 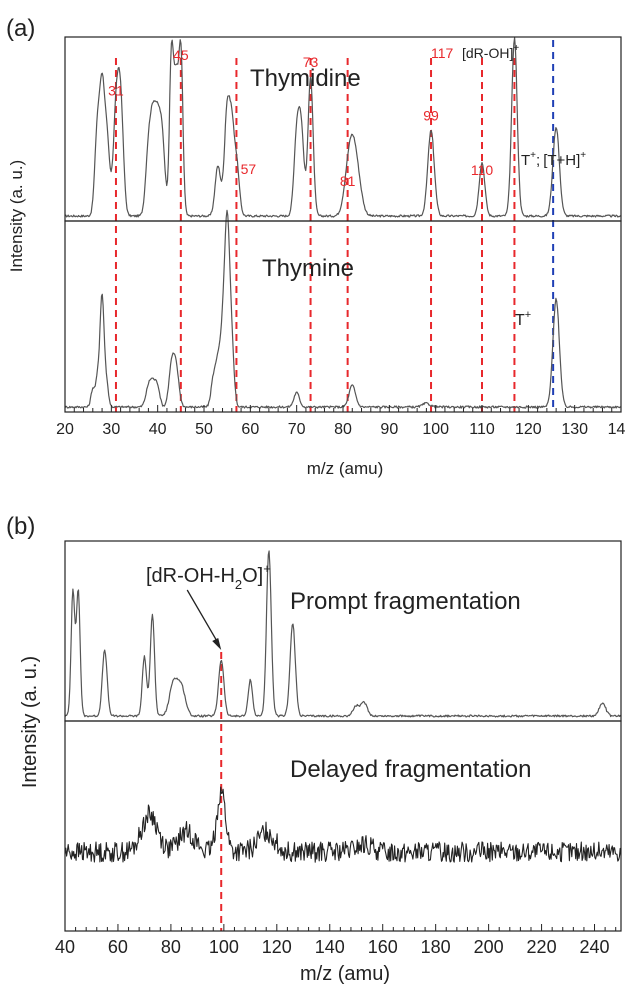 I want to click on x-tick-label: 160, so click(x=383, y=947).